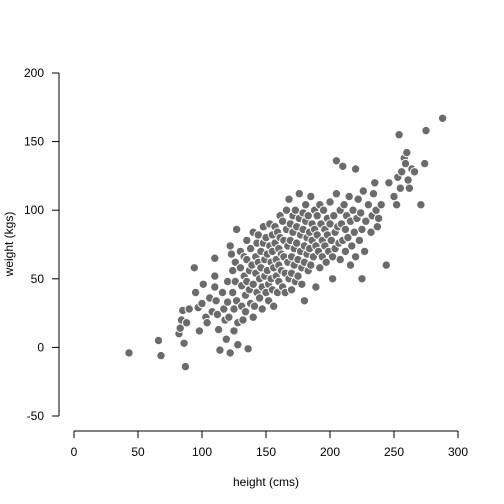  I want to click on y-tick-label: 50, so click(38, 279).